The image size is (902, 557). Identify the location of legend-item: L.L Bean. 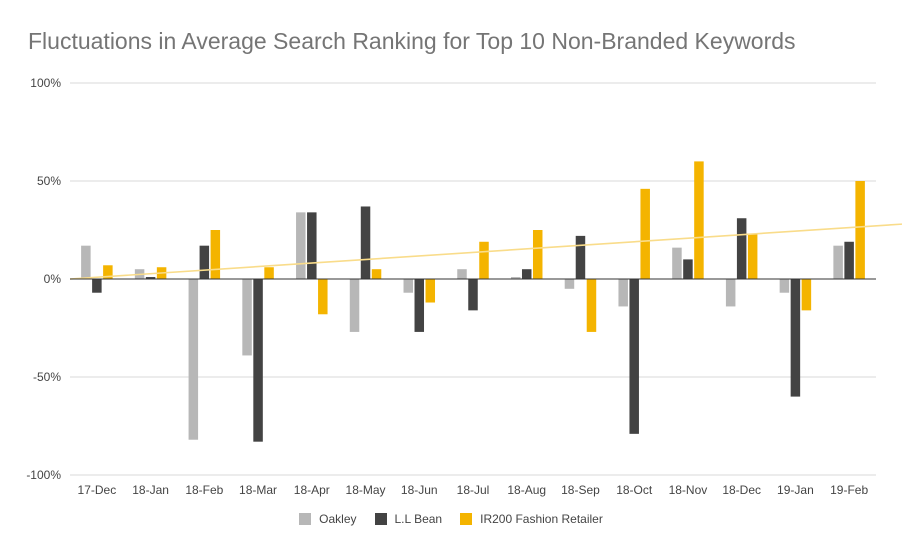
(408, 519).